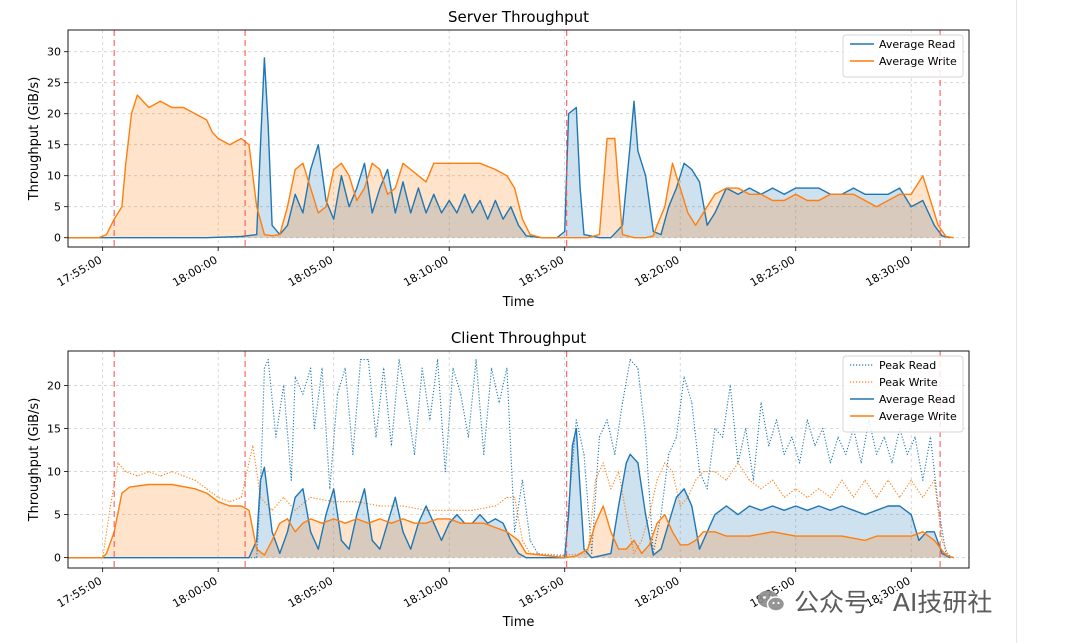 The width and height of the screenshot is (1080, 643). Describe the element at coordinates (79, 271) in the screenshot. I see `x-tick-label: 17:55:00` at that location.